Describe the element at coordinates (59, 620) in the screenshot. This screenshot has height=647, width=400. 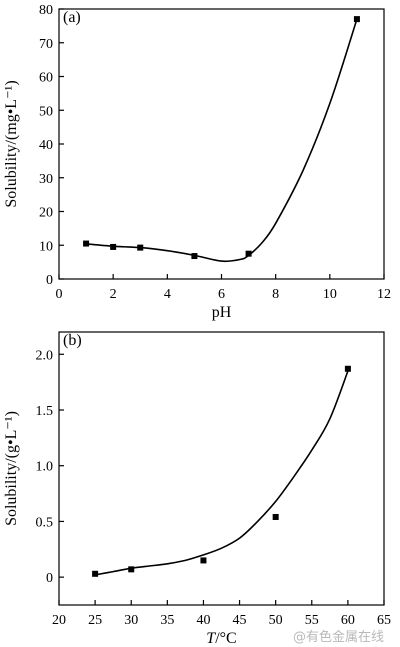
I see `x-tick-label: 20` at that location.